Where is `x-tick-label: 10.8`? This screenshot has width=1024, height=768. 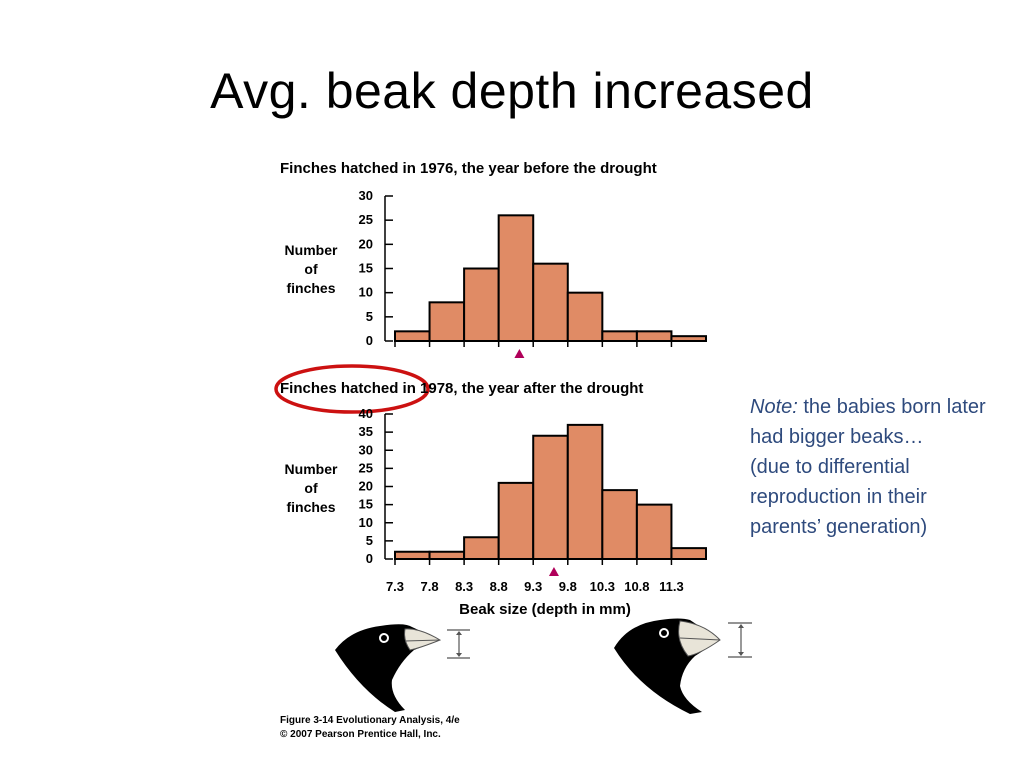 x-tick-label: 10.8 is located at coordinates (636, 586).